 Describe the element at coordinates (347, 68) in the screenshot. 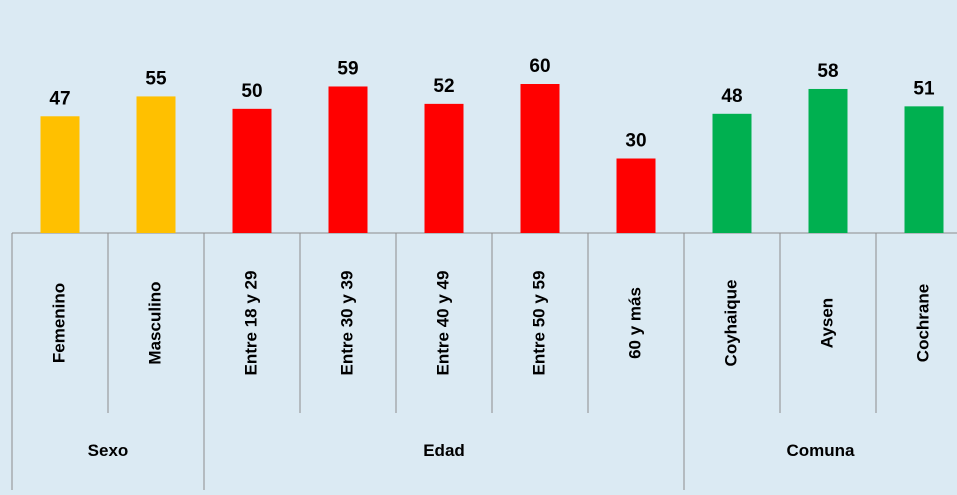

I see `data-label: 59` at that location.